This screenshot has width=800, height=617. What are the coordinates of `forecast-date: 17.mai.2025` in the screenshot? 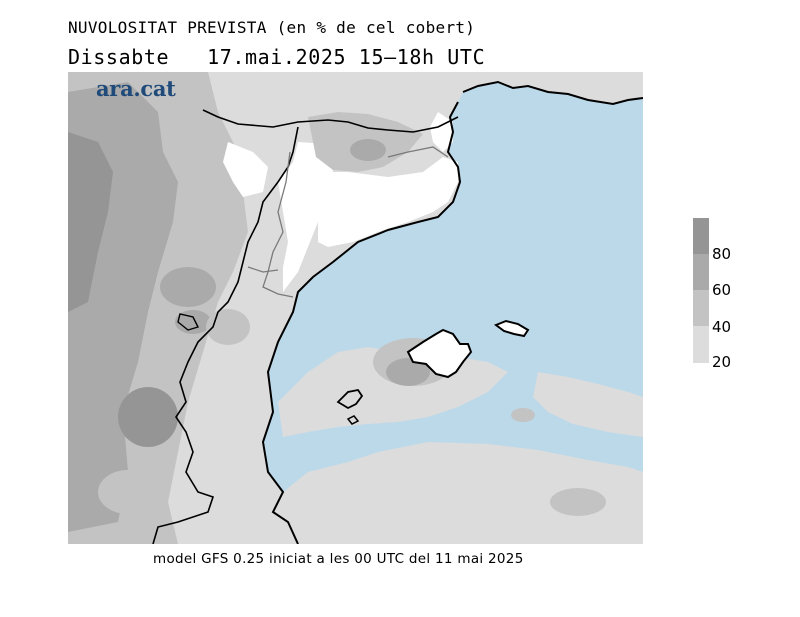 It's located at (277, 57).